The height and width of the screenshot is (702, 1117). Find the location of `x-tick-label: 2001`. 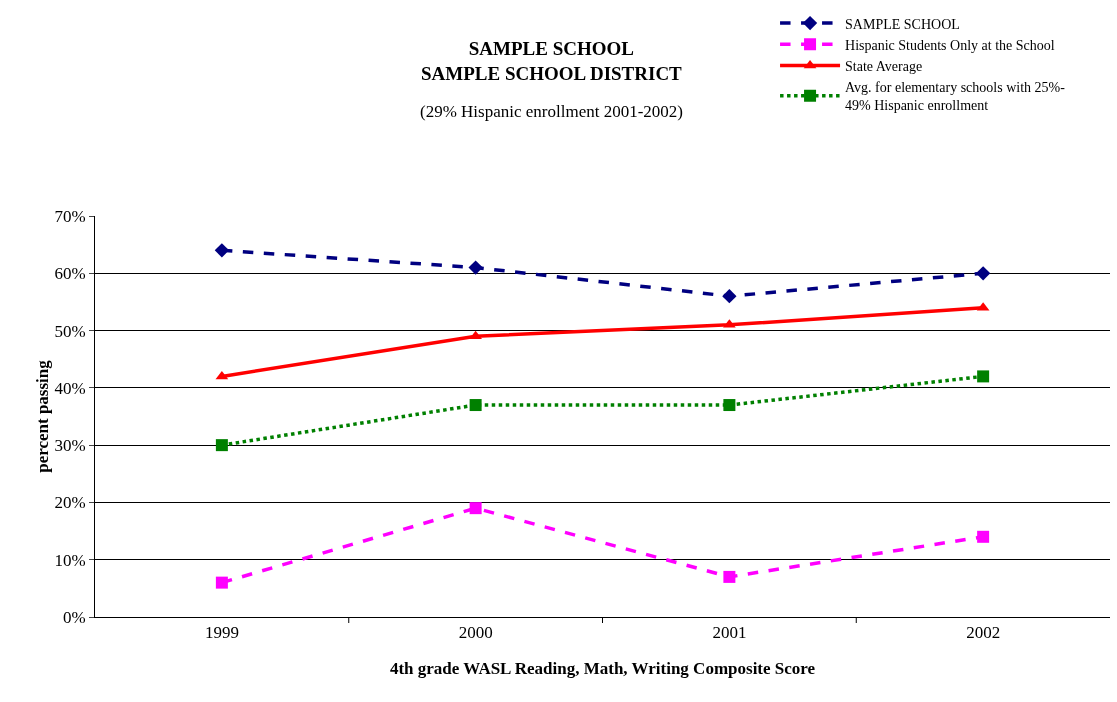

x-tick-label: 2001 is located at coordinates (729, 633).